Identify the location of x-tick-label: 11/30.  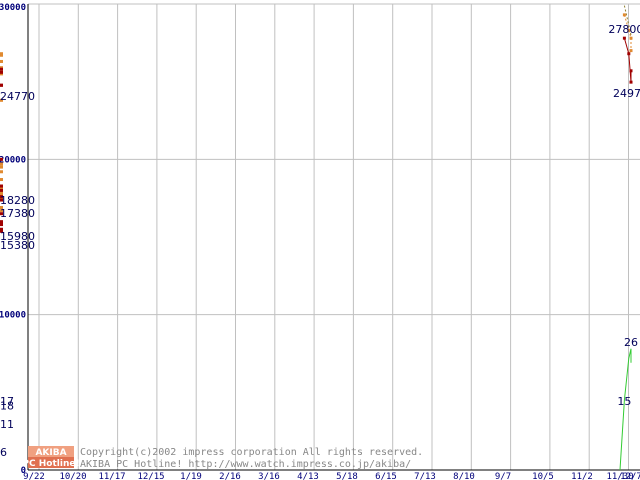
(619, 476).